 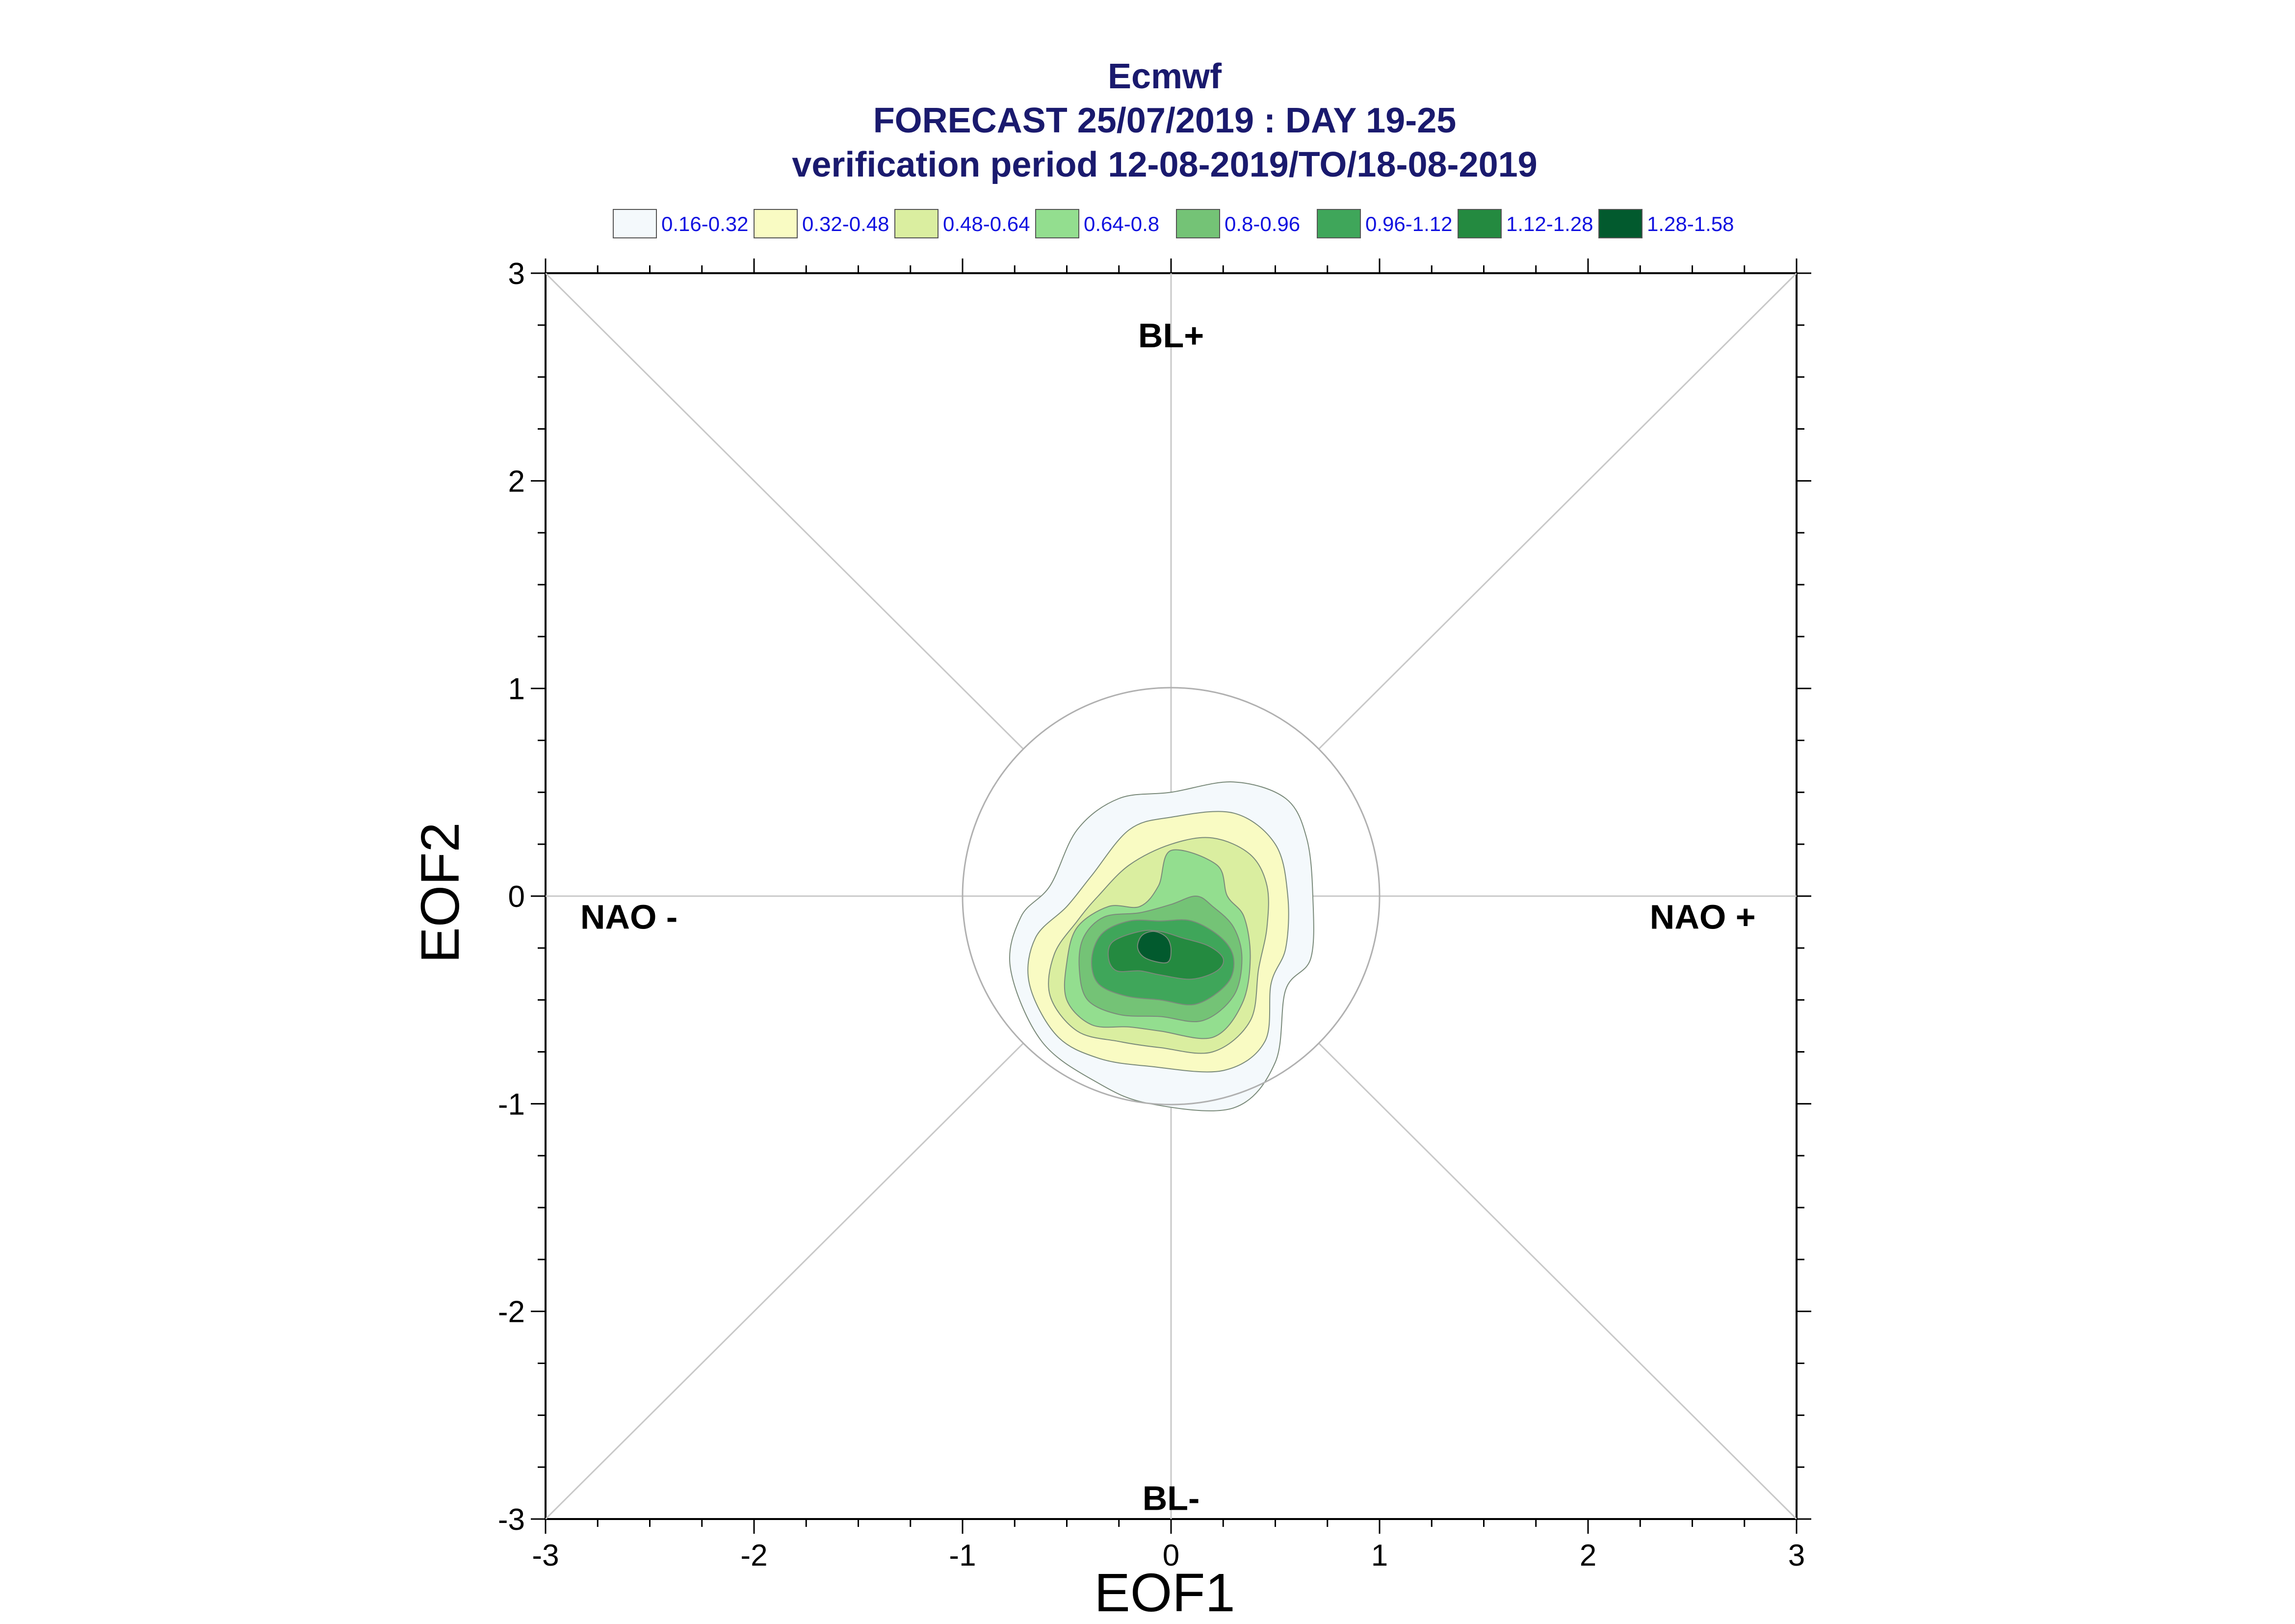 I want to click on reference-circle, so click(x=1171, y=896).